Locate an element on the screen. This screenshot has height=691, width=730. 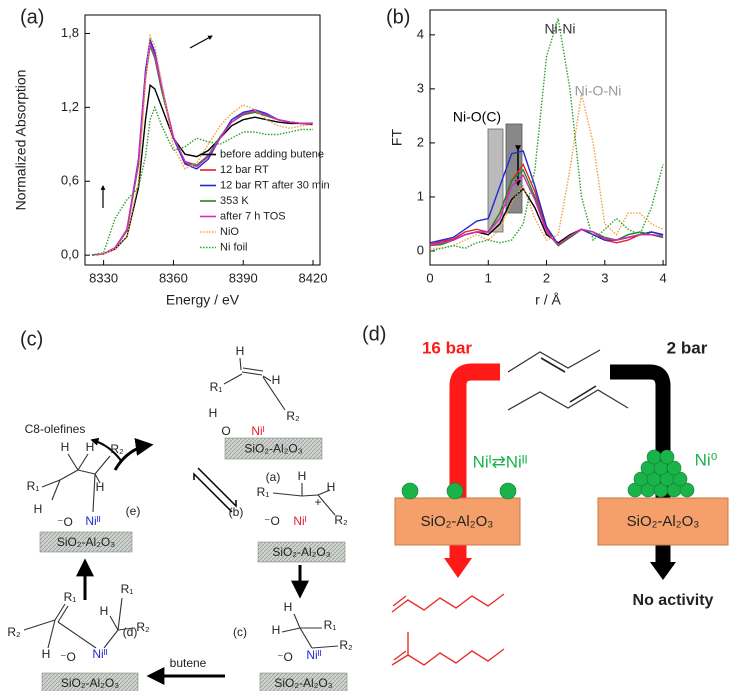
x-tick-label: 8330 is located at coordinates (103, 277).